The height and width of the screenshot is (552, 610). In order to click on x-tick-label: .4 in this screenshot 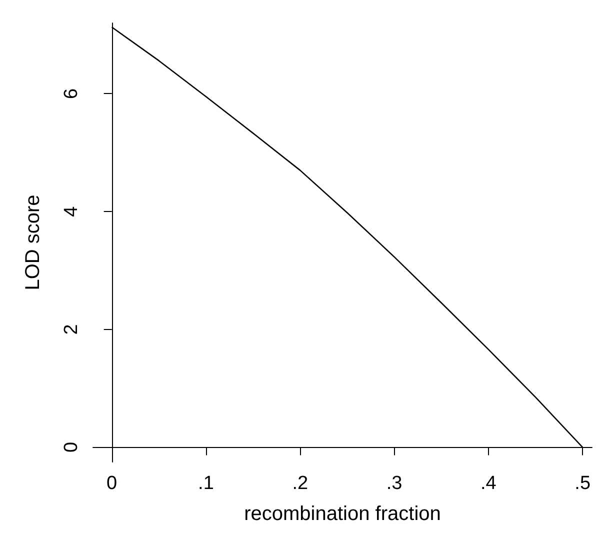, I will do `click(488, 483)`.